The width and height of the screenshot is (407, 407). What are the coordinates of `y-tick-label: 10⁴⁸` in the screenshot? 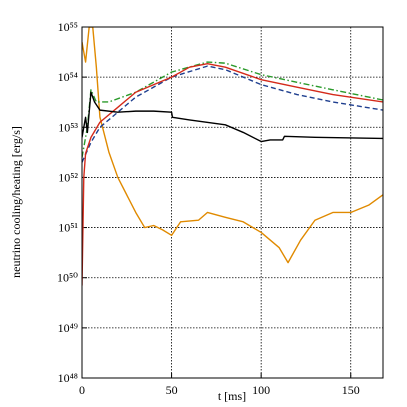 It's located at (68, 378).